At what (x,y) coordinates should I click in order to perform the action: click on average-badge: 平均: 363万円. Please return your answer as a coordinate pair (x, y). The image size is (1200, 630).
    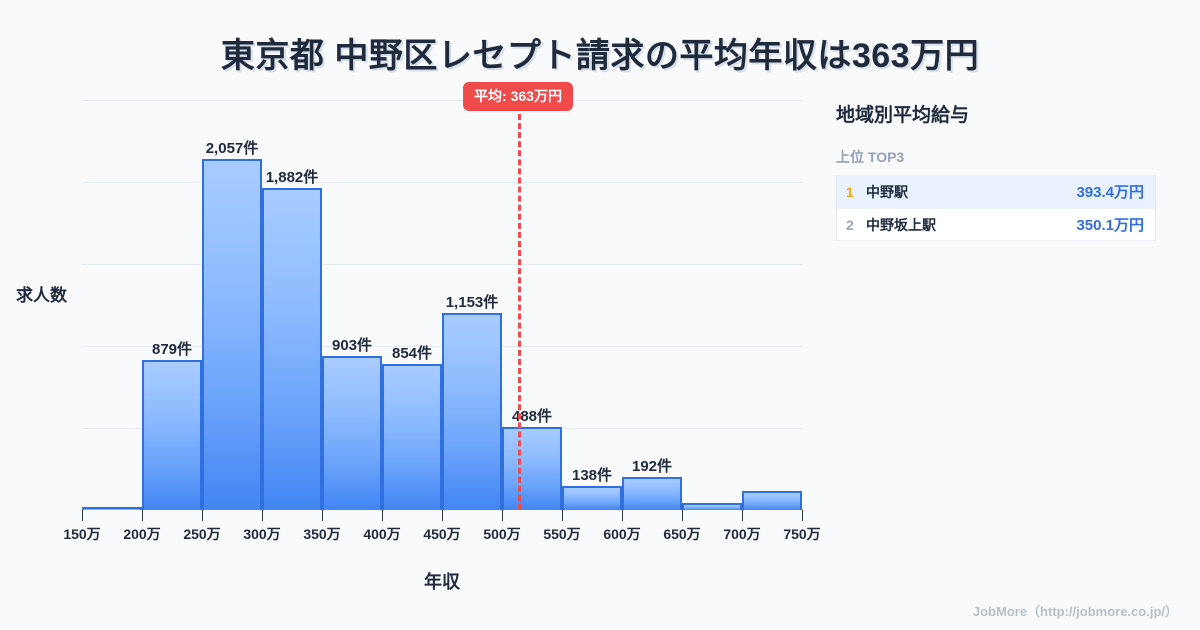
    Looking at the image, I should click on (518, 96).